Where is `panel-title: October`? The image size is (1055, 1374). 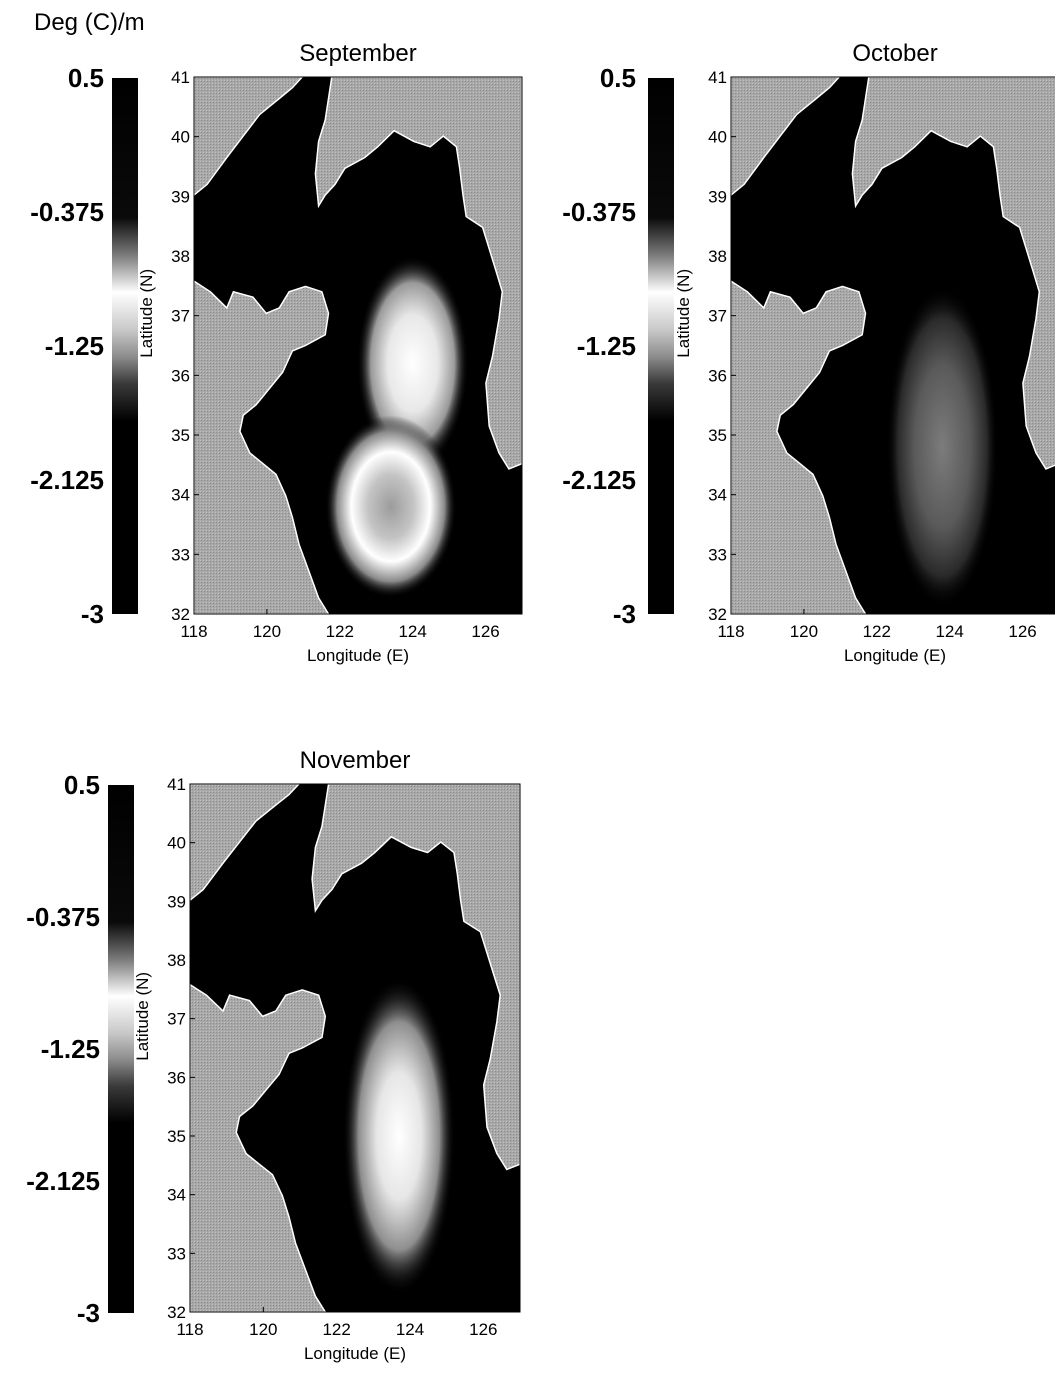 panel-title: October is located at coordinates (894, 53).